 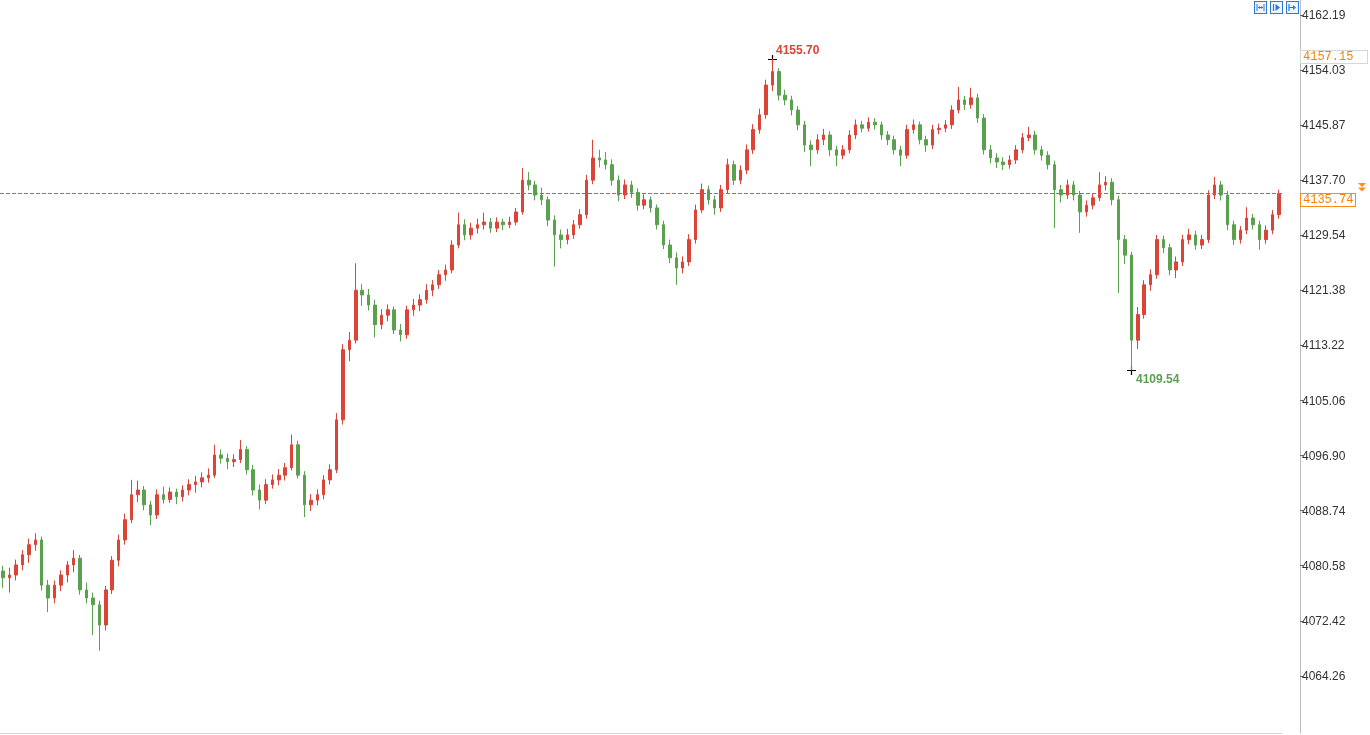 I want to click on y-tick-label: 4129.54, so click(x=1324, y=235).